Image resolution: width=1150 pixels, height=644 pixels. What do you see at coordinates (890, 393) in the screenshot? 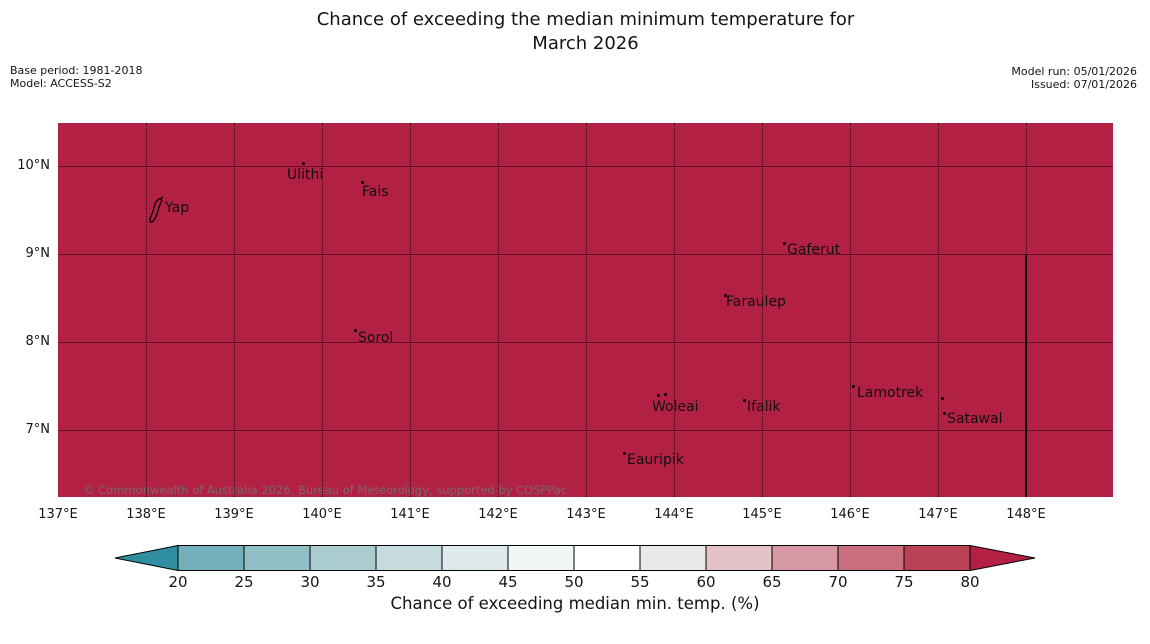
I see `island-label-lamotrek: Lamotrek` at bounding box center [890, 393].